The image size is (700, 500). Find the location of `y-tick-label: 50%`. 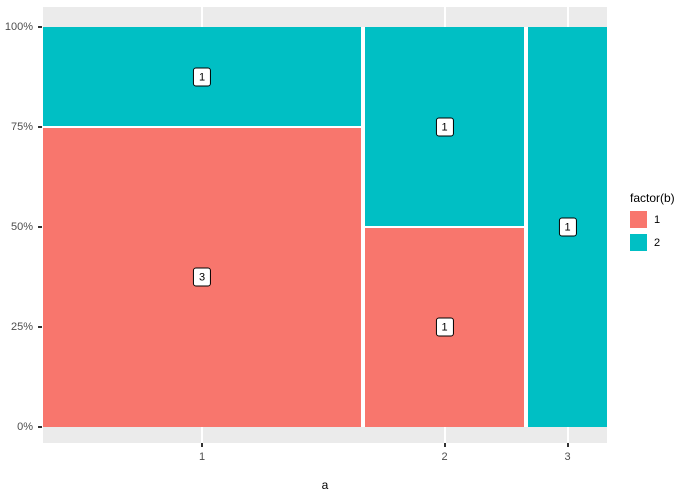

y-tick-label: 50% is located at coordinates (21, 227).